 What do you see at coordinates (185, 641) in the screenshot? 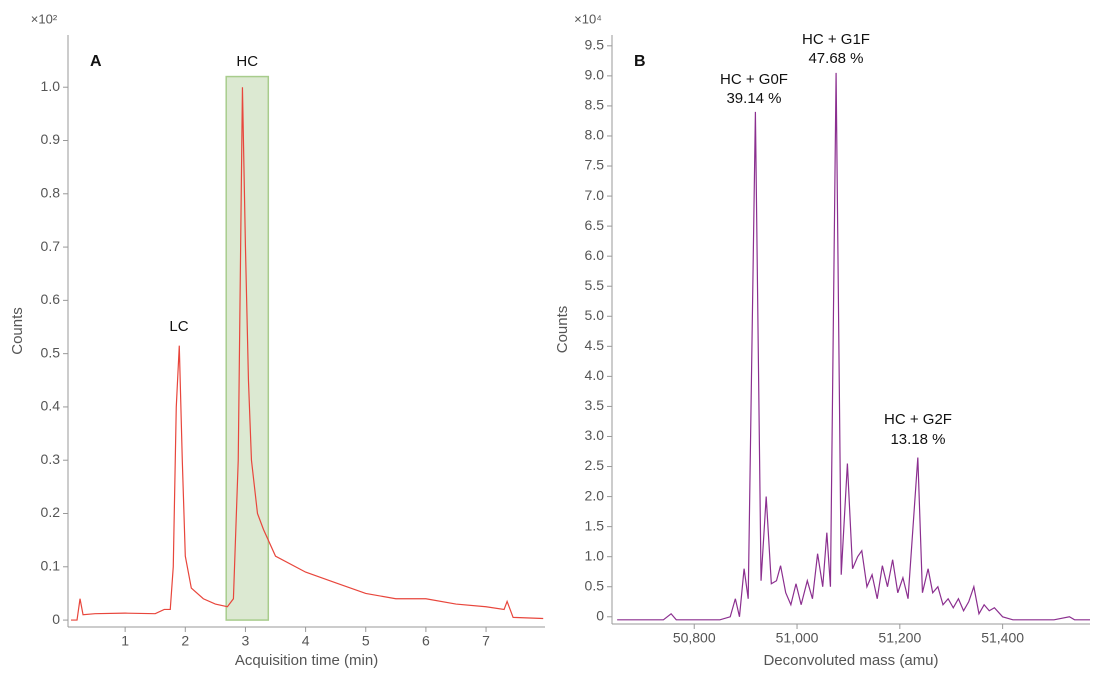
I see `x-tick-label: 2` at bounding box center [185, 641].